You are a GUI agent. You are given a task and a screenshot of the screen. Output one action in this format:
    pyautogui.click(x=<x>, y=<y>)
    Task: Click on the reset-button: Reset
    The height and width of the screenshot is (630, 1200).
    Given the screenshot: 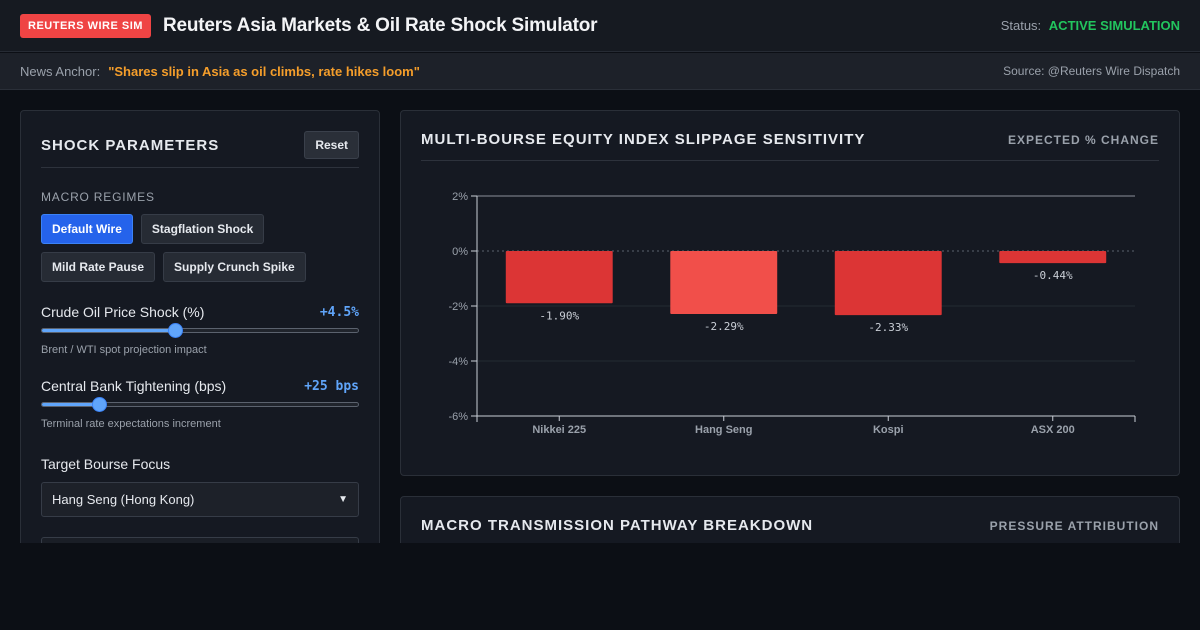 What is the action you would take?
    pyautogui.click(x=331, y=145)
    